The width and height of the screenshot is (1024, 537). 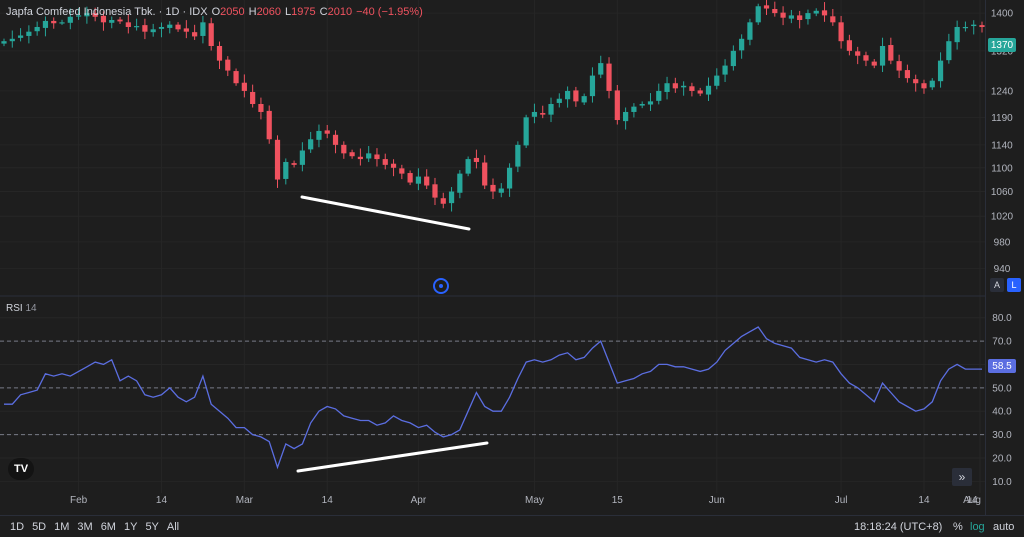 What do you see at coordinates (62, 527) in the screenshot?
I see `range-1m: 1M` at bounding box center [62, 527].